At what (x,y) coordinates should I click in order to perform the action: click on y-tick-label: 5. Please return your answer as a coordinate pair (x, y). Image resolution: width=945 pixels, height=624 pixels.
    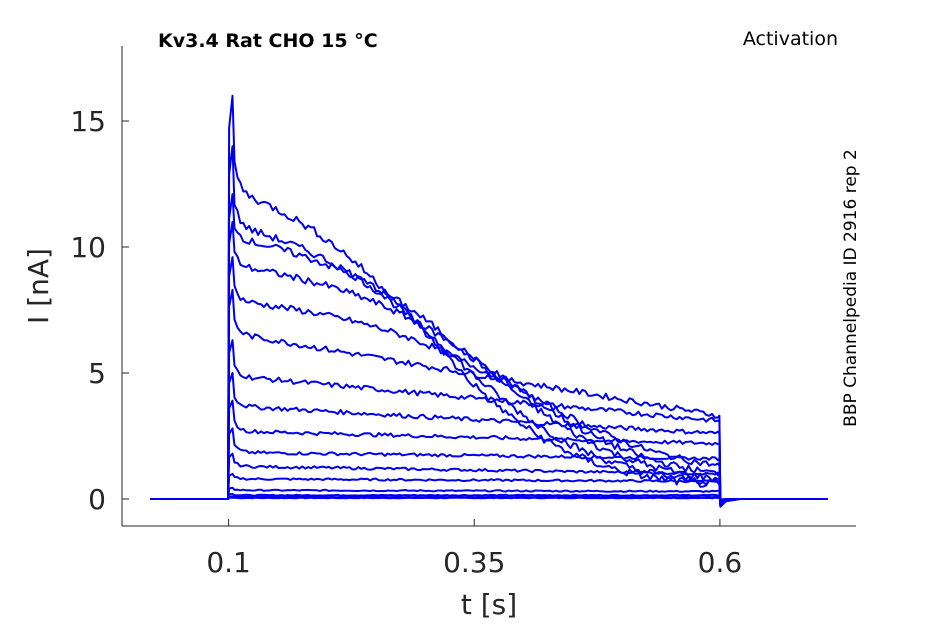
    Looking at the image, I should click on (97, 373).